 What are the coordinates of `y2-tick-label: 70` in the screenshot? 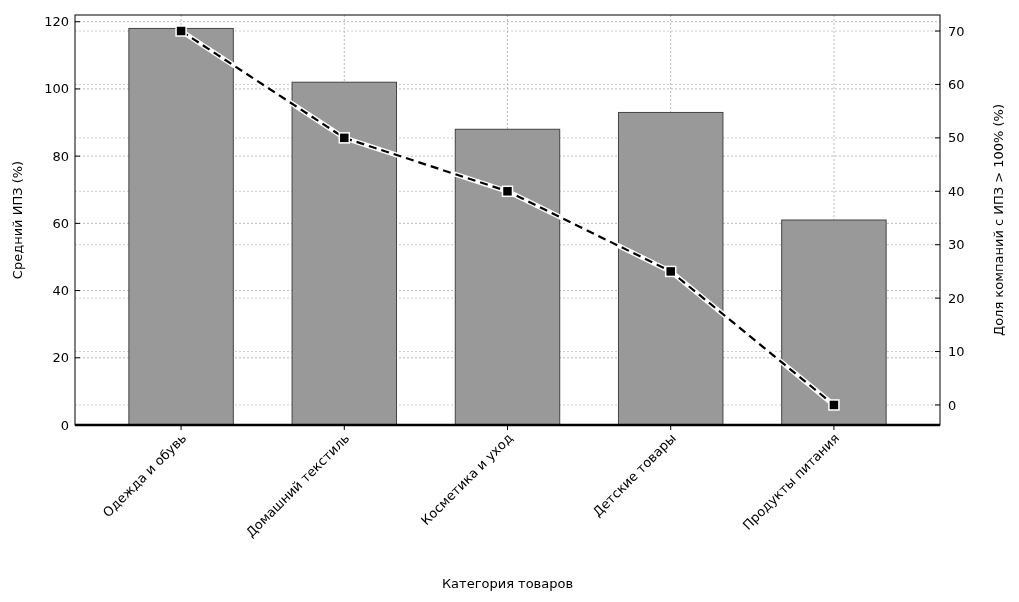 It's located at (956, 31).